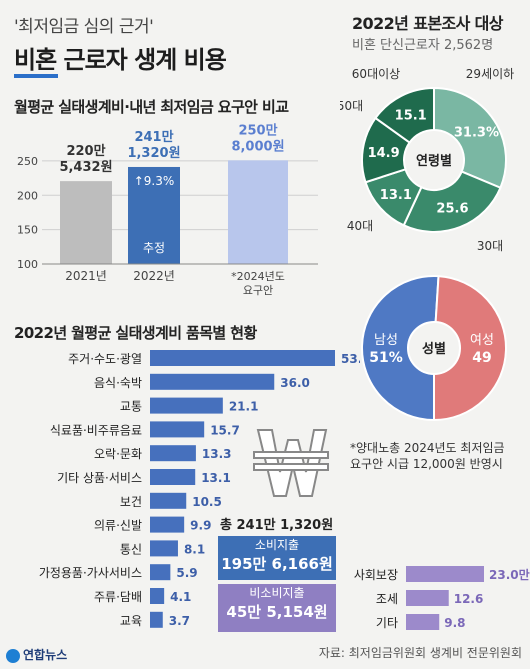 Image resolution: width=530 pixels, height=669 pixels. I want to click on won-sign-icon, so click(291, 463).